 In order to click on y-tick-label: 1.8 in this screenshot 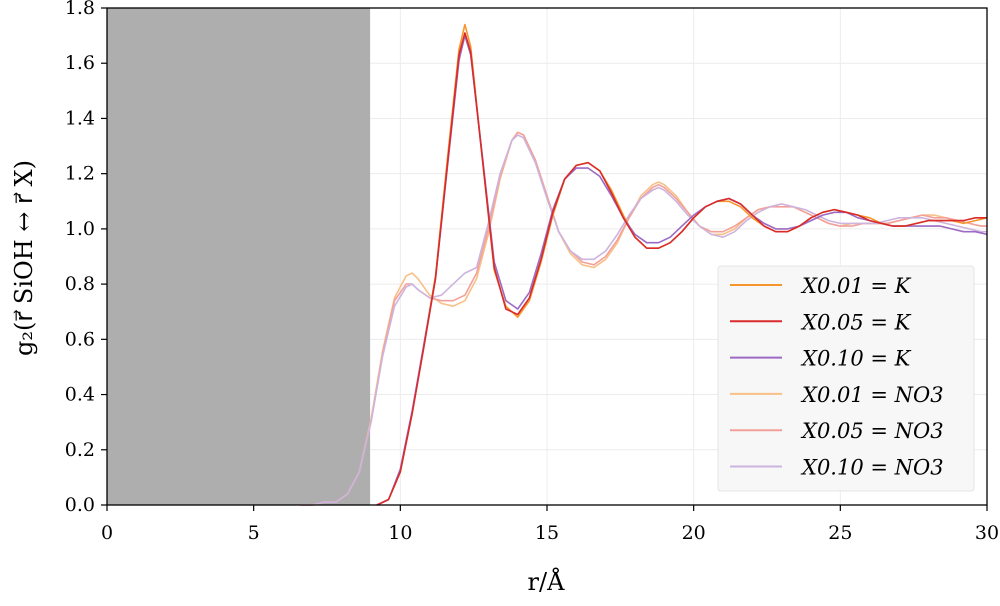, I will do `click(80, 9)`.